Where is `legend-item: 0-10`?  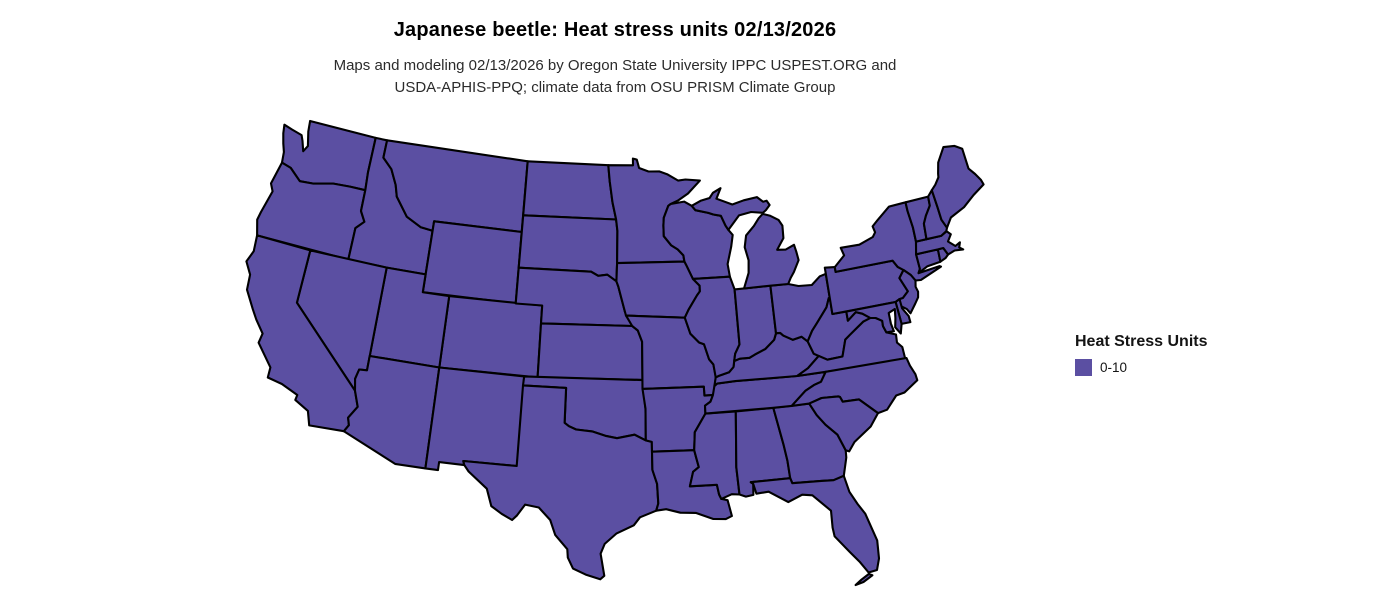 legend-item: 0-10 is located at coordinates (1141, 367).